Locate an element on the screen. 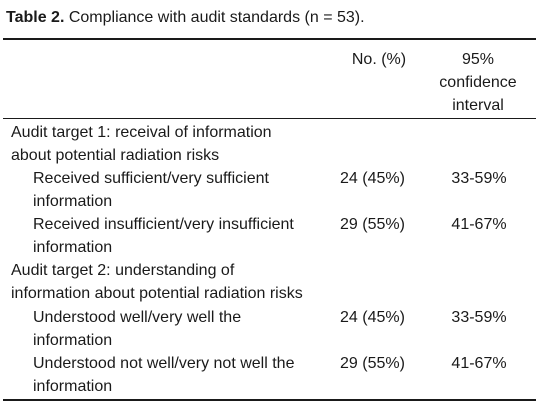  column-header-number: No. (%) is located at coordinates (379, 59).